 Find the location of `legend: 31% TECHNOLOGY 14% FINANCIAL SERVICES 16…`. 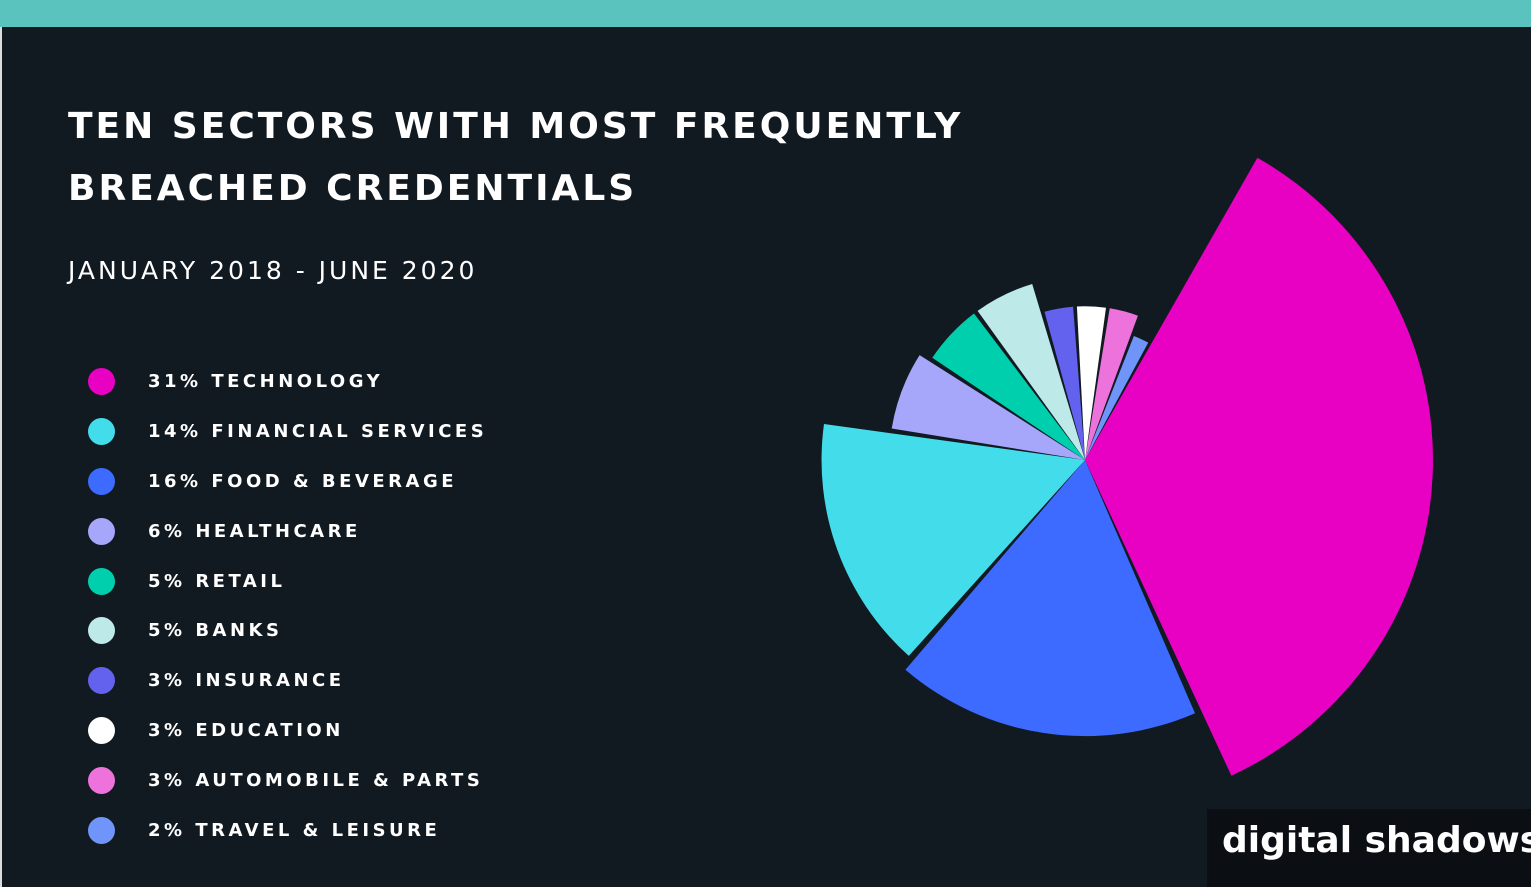

legend: 31% TECHNOLOGY 14% FINANCIAL SERVICES 16… is located at coordinates (287, 606).